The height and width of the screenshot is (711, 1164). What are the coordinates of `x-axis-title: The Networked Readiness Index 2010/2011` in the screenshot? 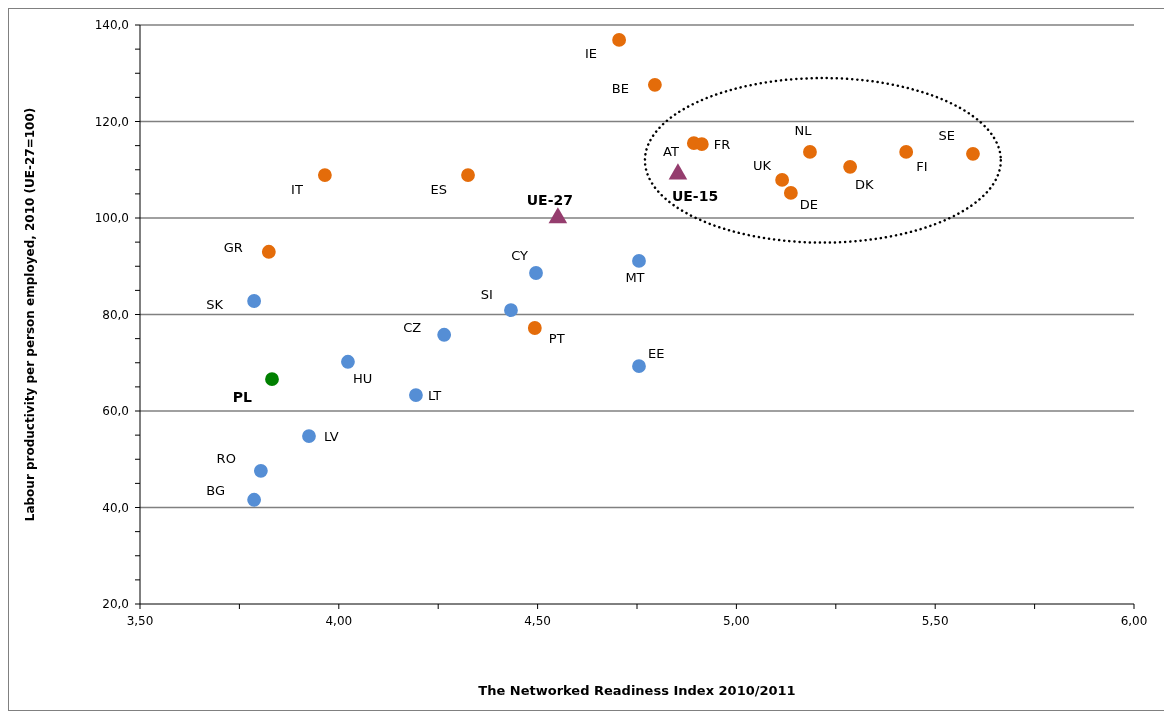 It's located at (637, 690).